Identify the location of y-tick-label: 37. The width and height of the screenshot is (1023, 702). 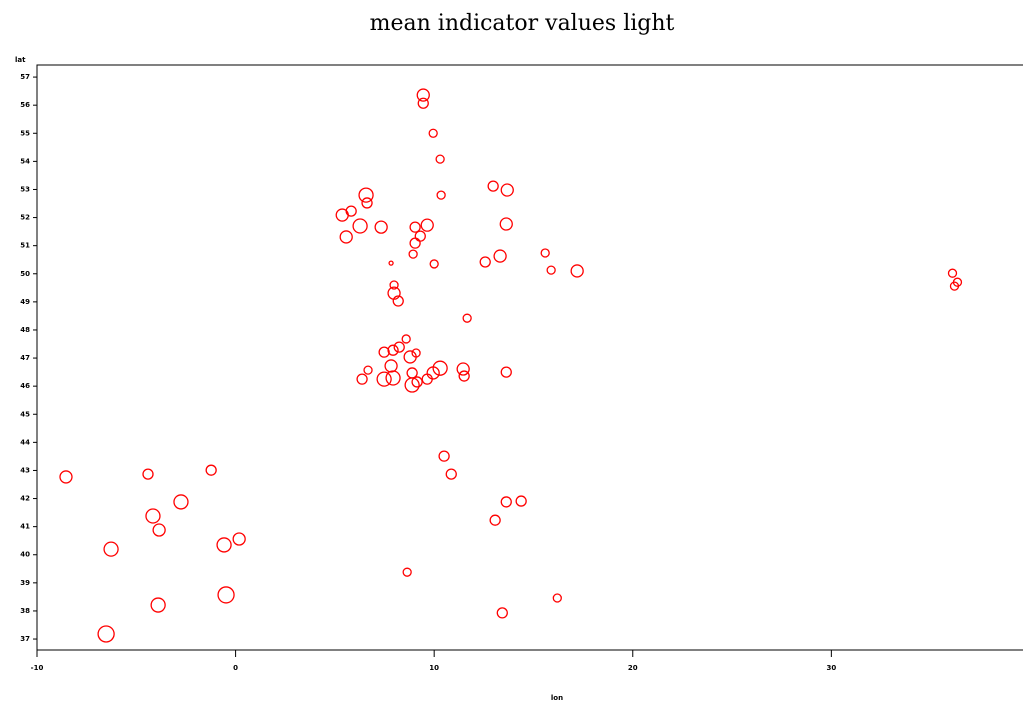
(25, 639).